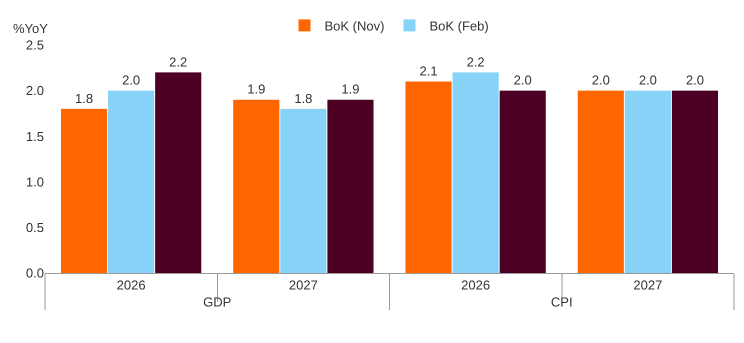  I want to click on data-label: 2.1, so click(429, 70).